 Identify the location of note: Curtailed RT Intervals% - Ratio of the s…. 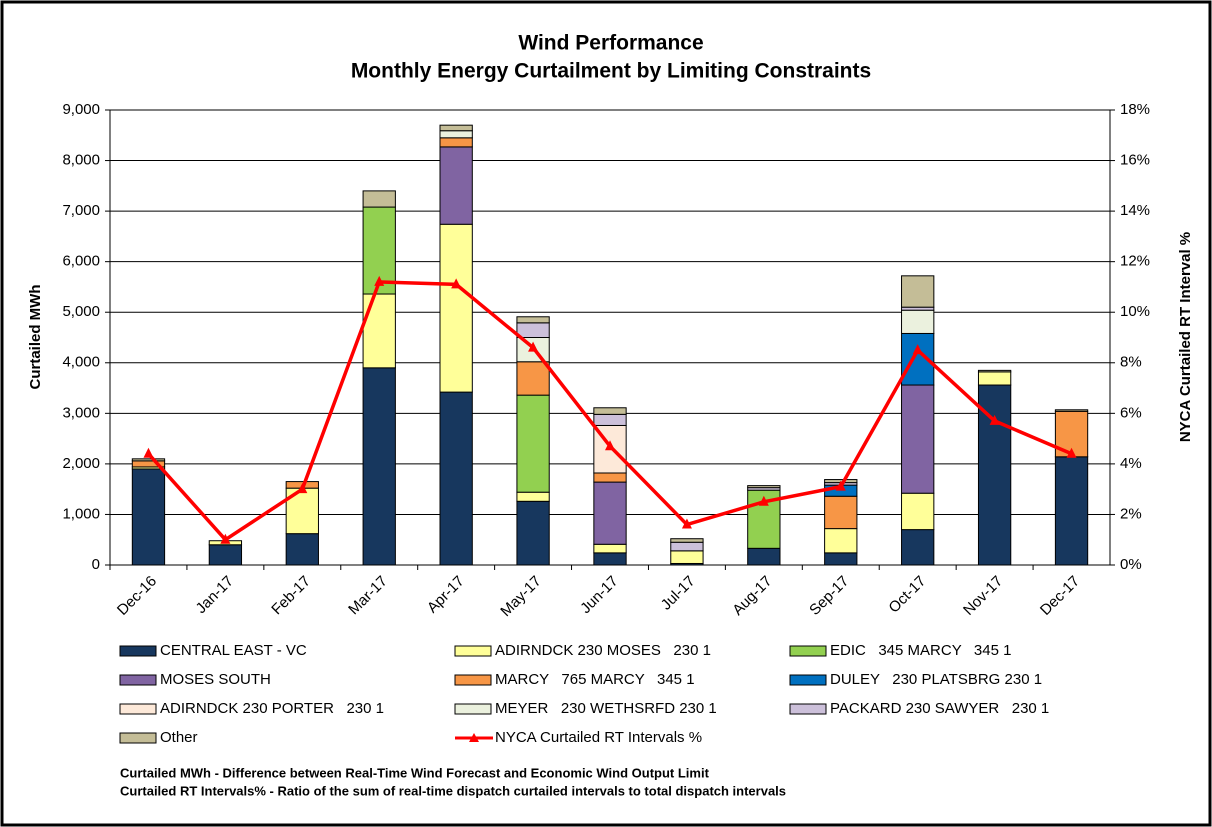
(453, 790).